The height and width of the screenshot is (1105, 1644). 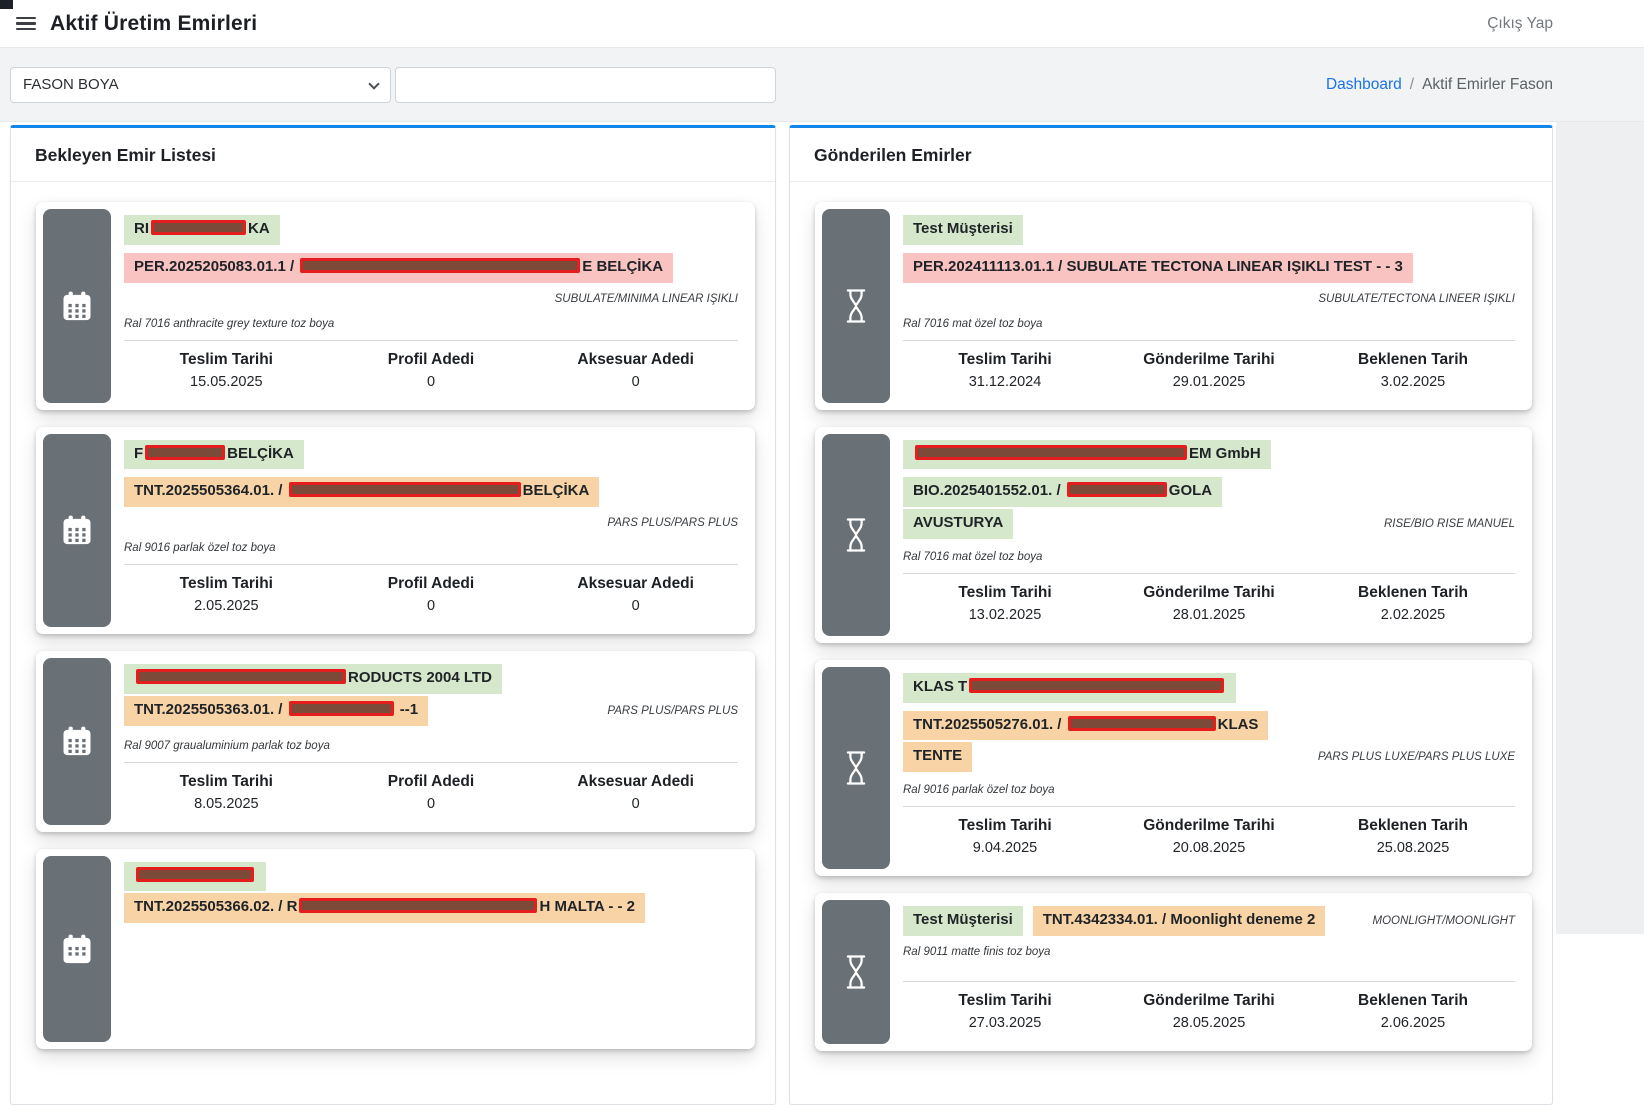 What do you see at coordinates (973, 556) in the screenshot?
I see `paint-label: Ral 7016 mat özel toz boya` at bounding box center [973, 556].